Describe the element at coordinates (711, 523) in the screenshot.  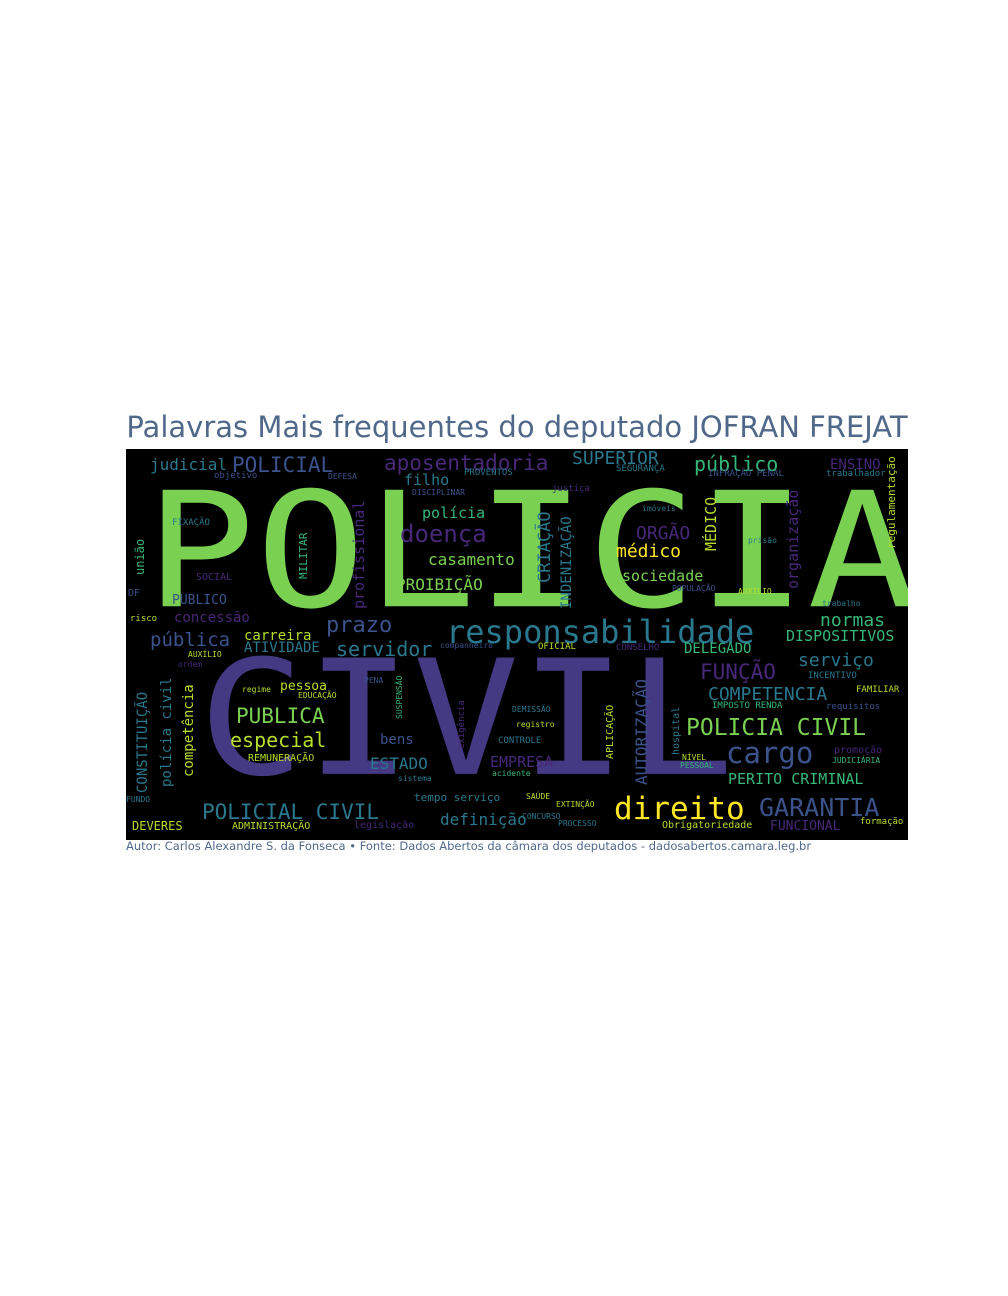
I see `cloud-word: MÉDICO` at that location.